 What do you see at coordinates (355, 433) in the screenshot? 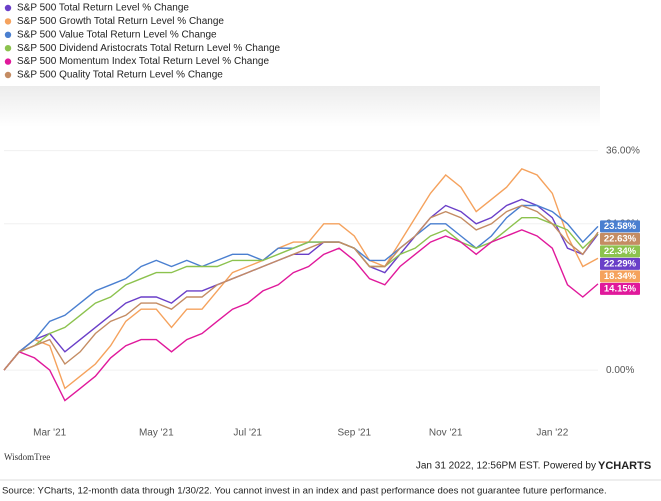
I see `x-tick-label: Sep '21` at bounding box center [355, 433].